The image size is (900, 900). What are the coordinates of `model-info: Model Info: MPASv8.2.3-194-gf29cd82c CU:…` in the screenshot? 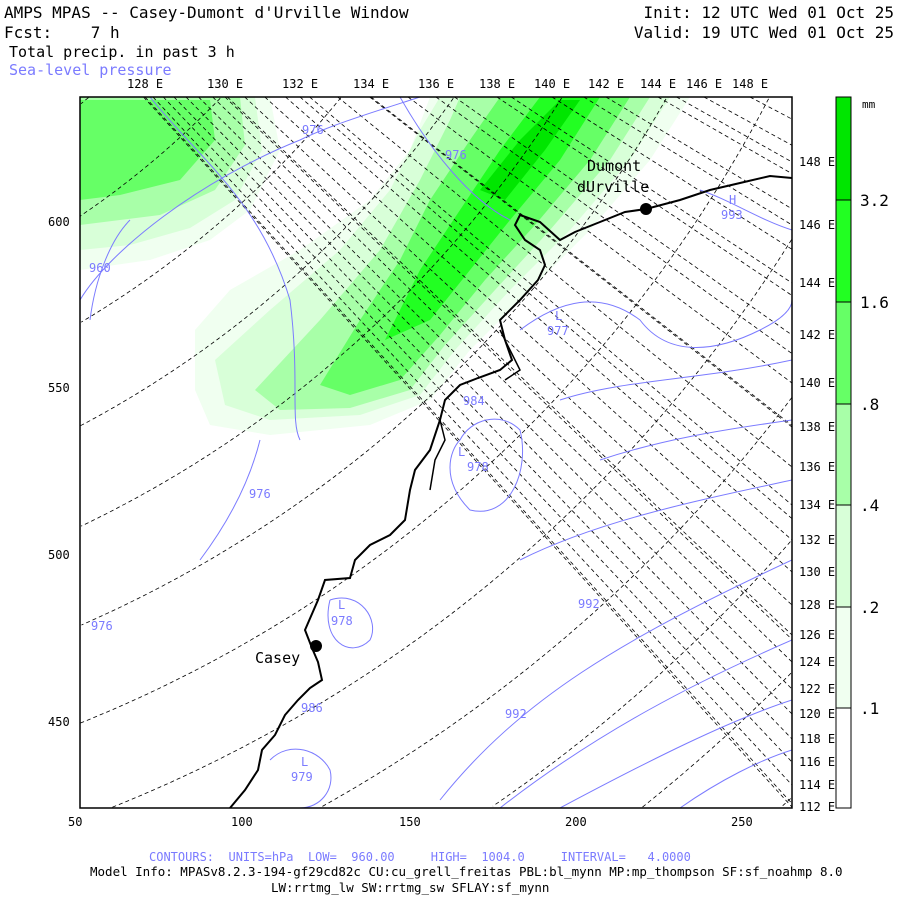 It's located at (466, 871).